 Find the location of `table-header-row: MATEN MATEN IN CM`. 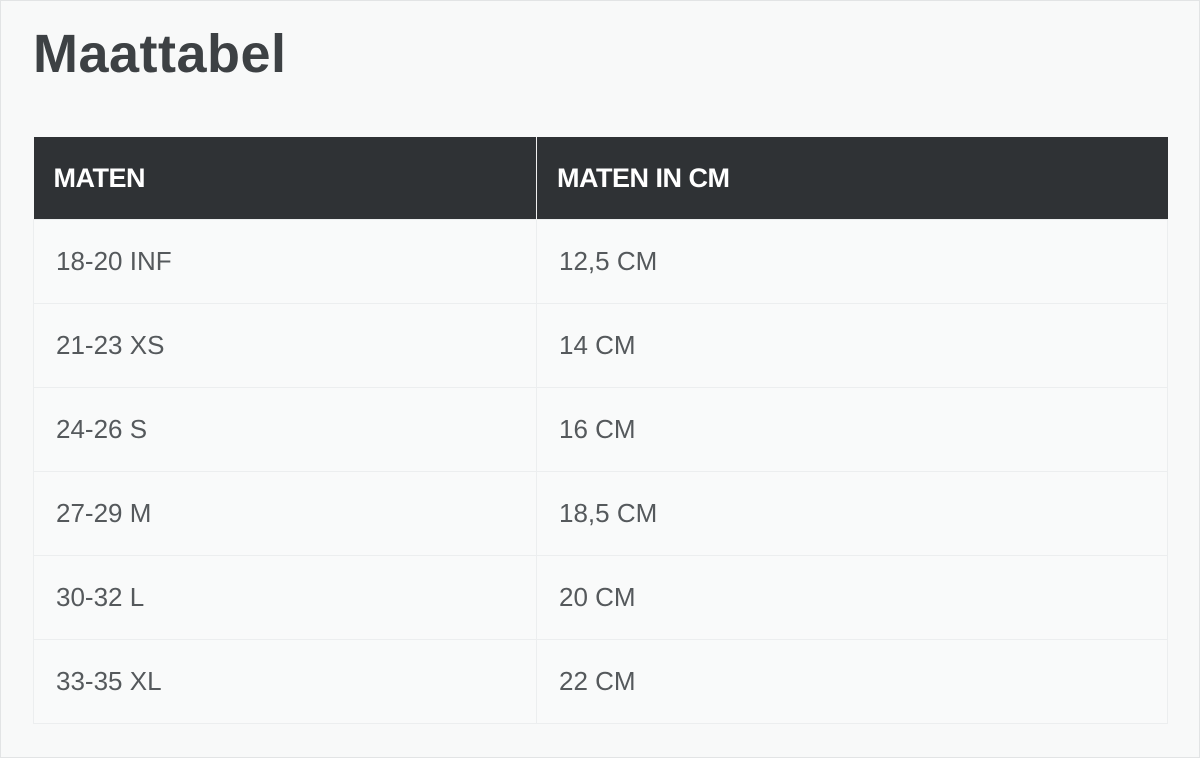

table-header-row: MATEN MATEN IN CM is located at coordinates (600, 178).